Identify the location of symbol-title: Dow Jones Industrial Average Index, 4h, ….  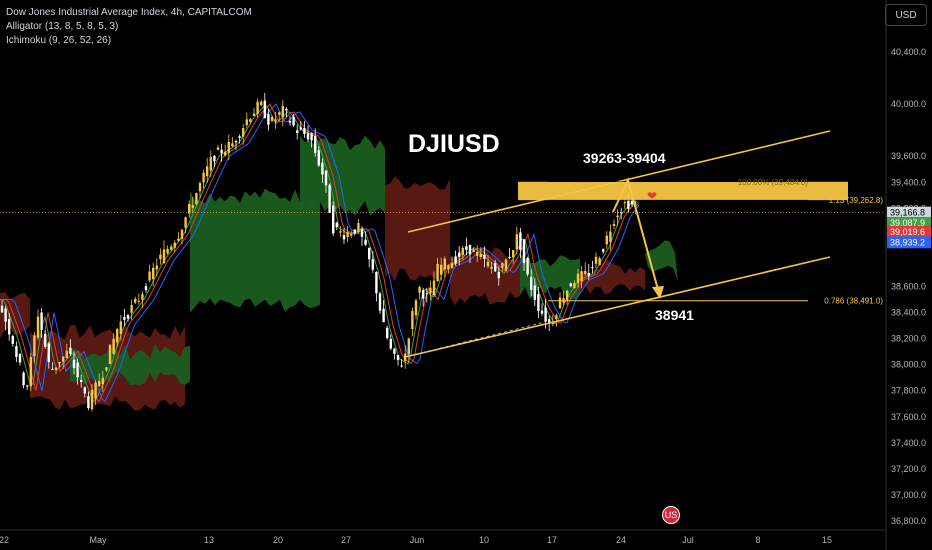
(129, 12).